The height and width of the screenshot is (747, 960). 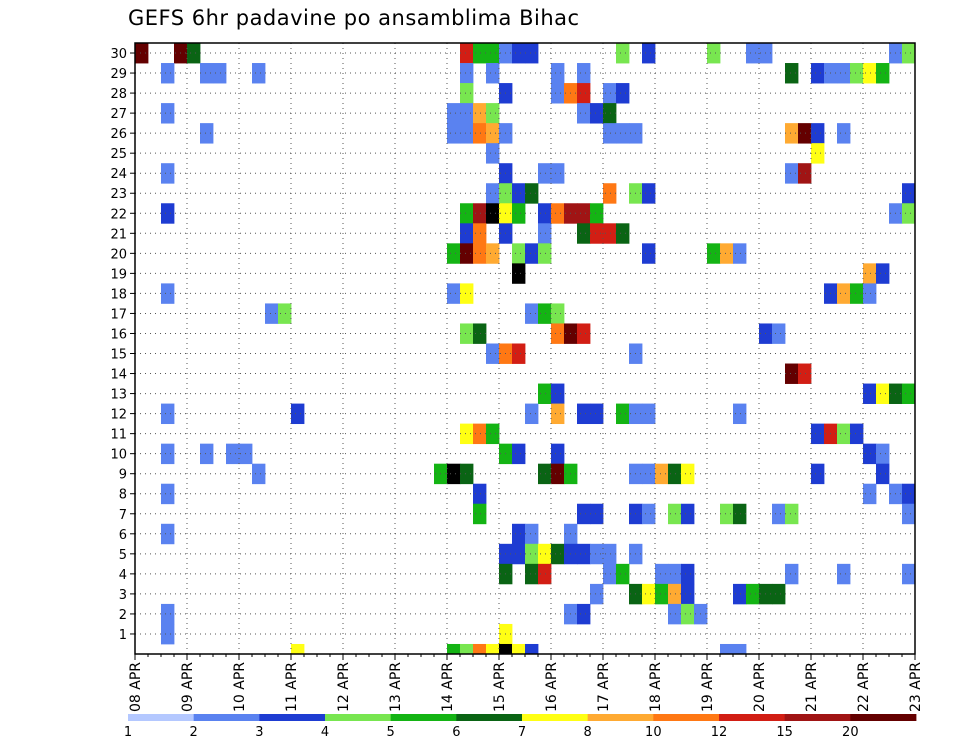 I want to click on y-tick-label: 26, so click(x=118, y=134).